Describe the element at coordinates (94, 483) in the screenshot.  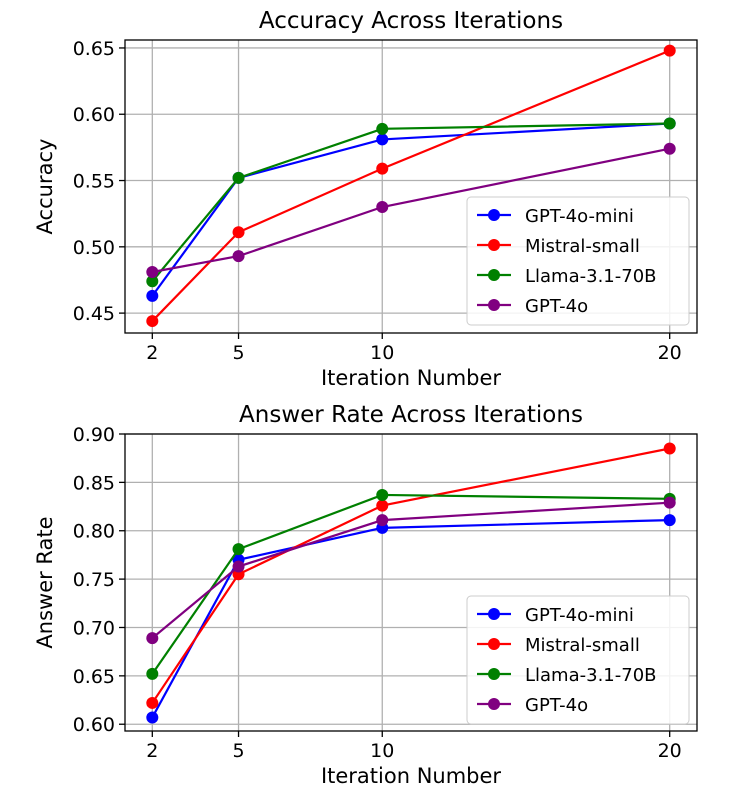
I see `y-tick-label: 0.85` at that location.